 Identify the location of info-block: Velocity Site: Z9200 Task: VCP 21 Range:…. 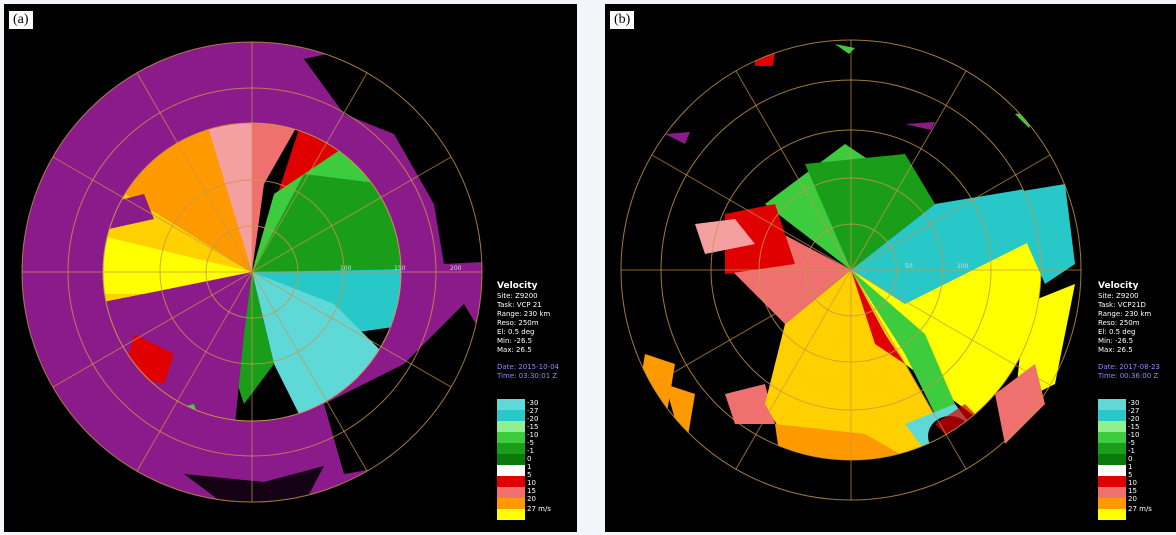
(528, 330).